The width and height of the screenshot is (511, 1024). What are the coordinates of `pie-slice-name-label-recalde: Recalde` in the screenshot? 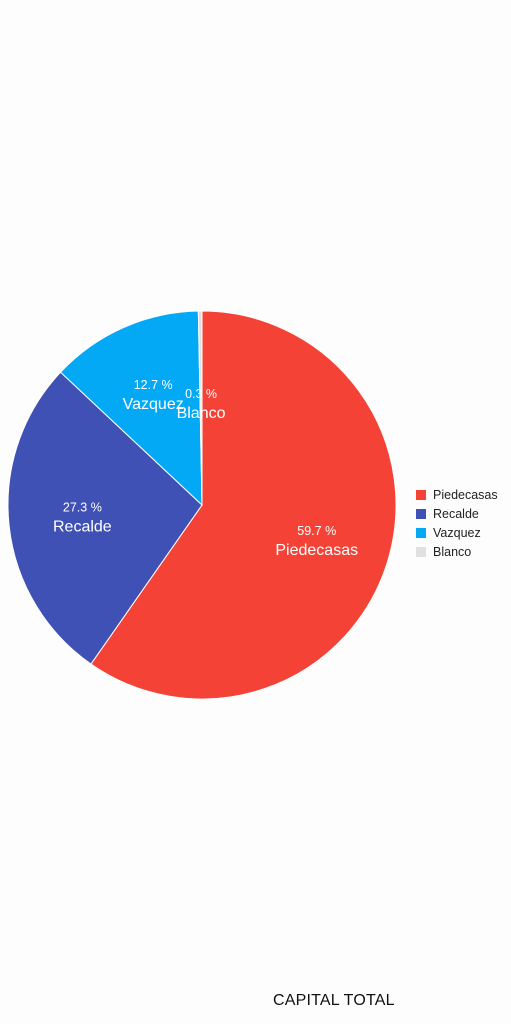 It's located at (82, 526).